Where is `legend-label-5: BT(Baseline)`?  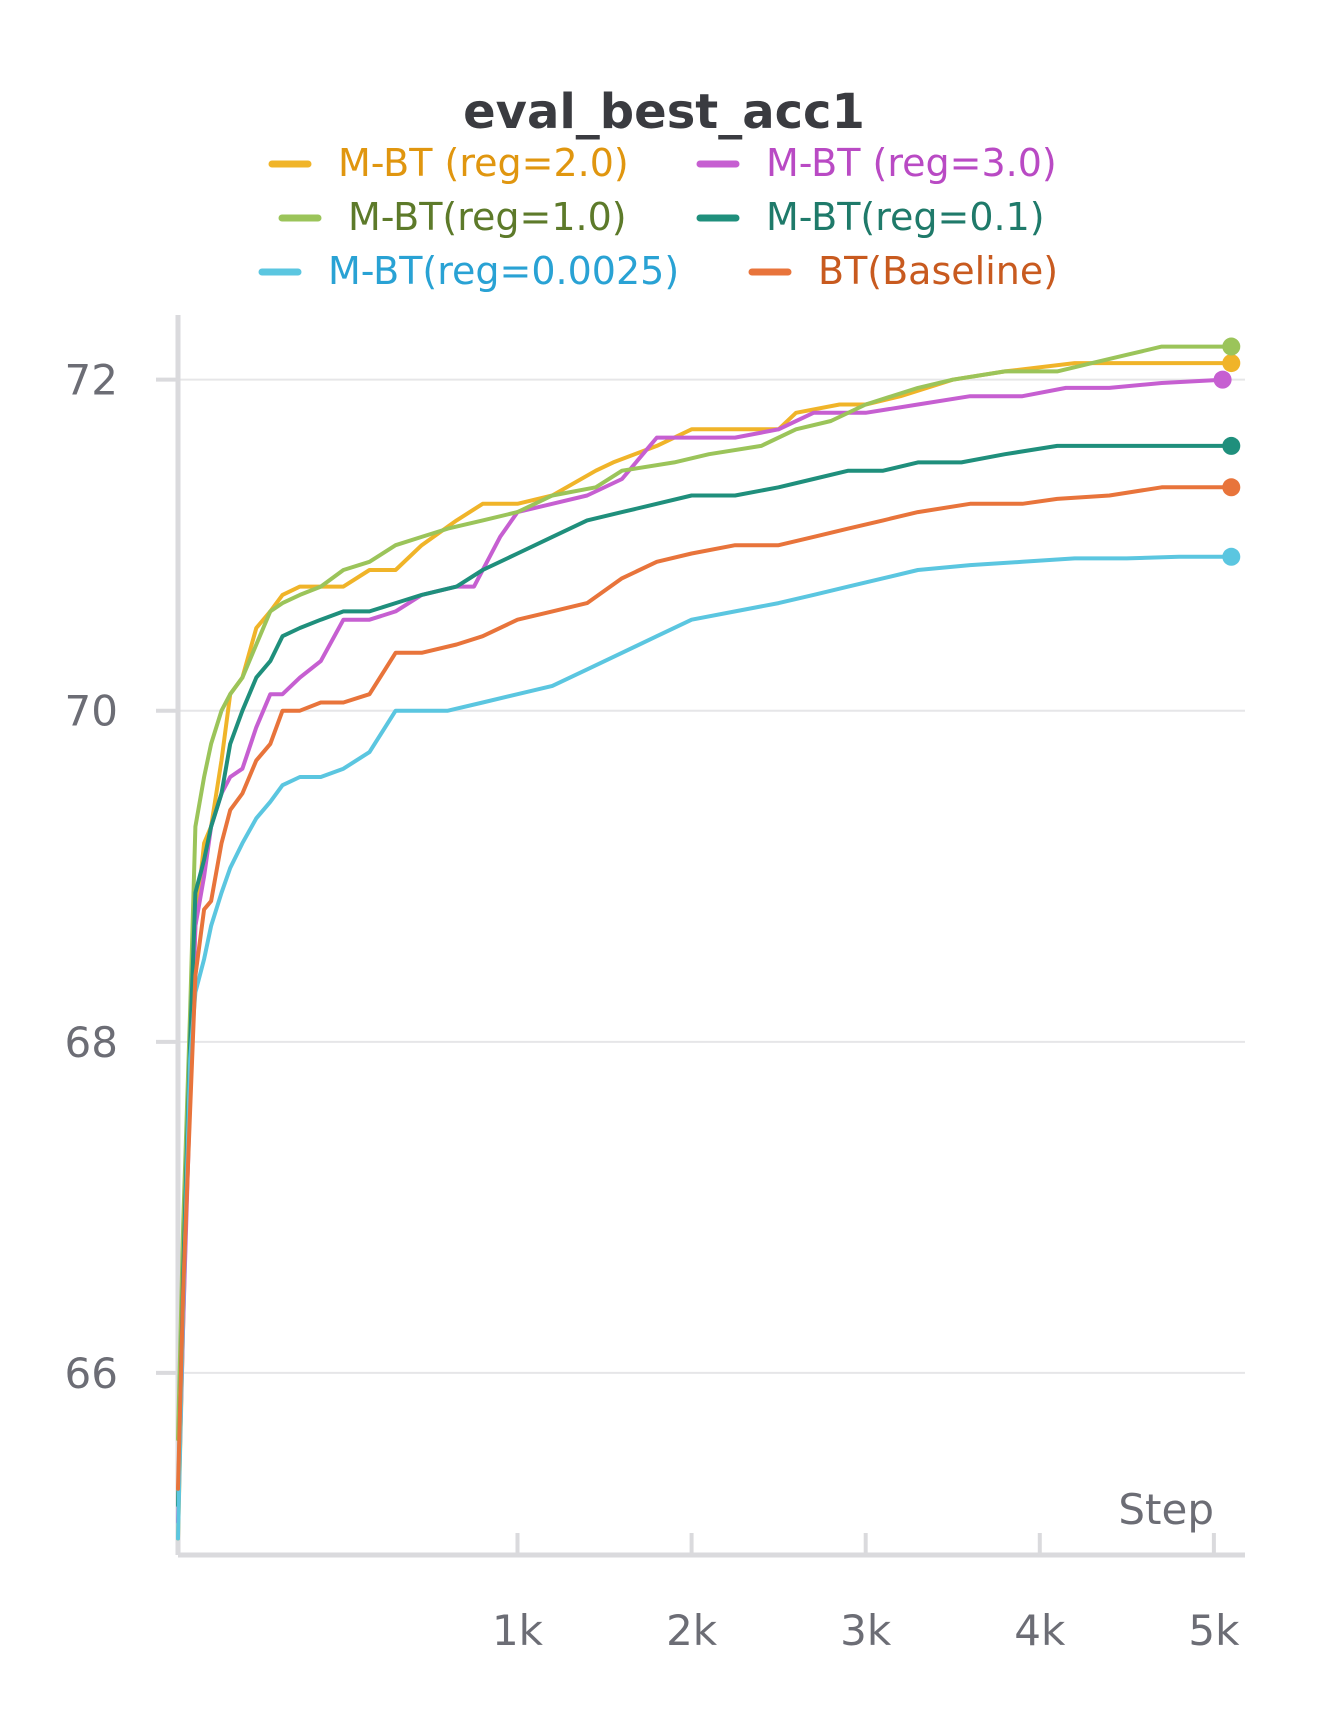 legend-label-5: BT(Baseline) is located at coordinates (938, 271).